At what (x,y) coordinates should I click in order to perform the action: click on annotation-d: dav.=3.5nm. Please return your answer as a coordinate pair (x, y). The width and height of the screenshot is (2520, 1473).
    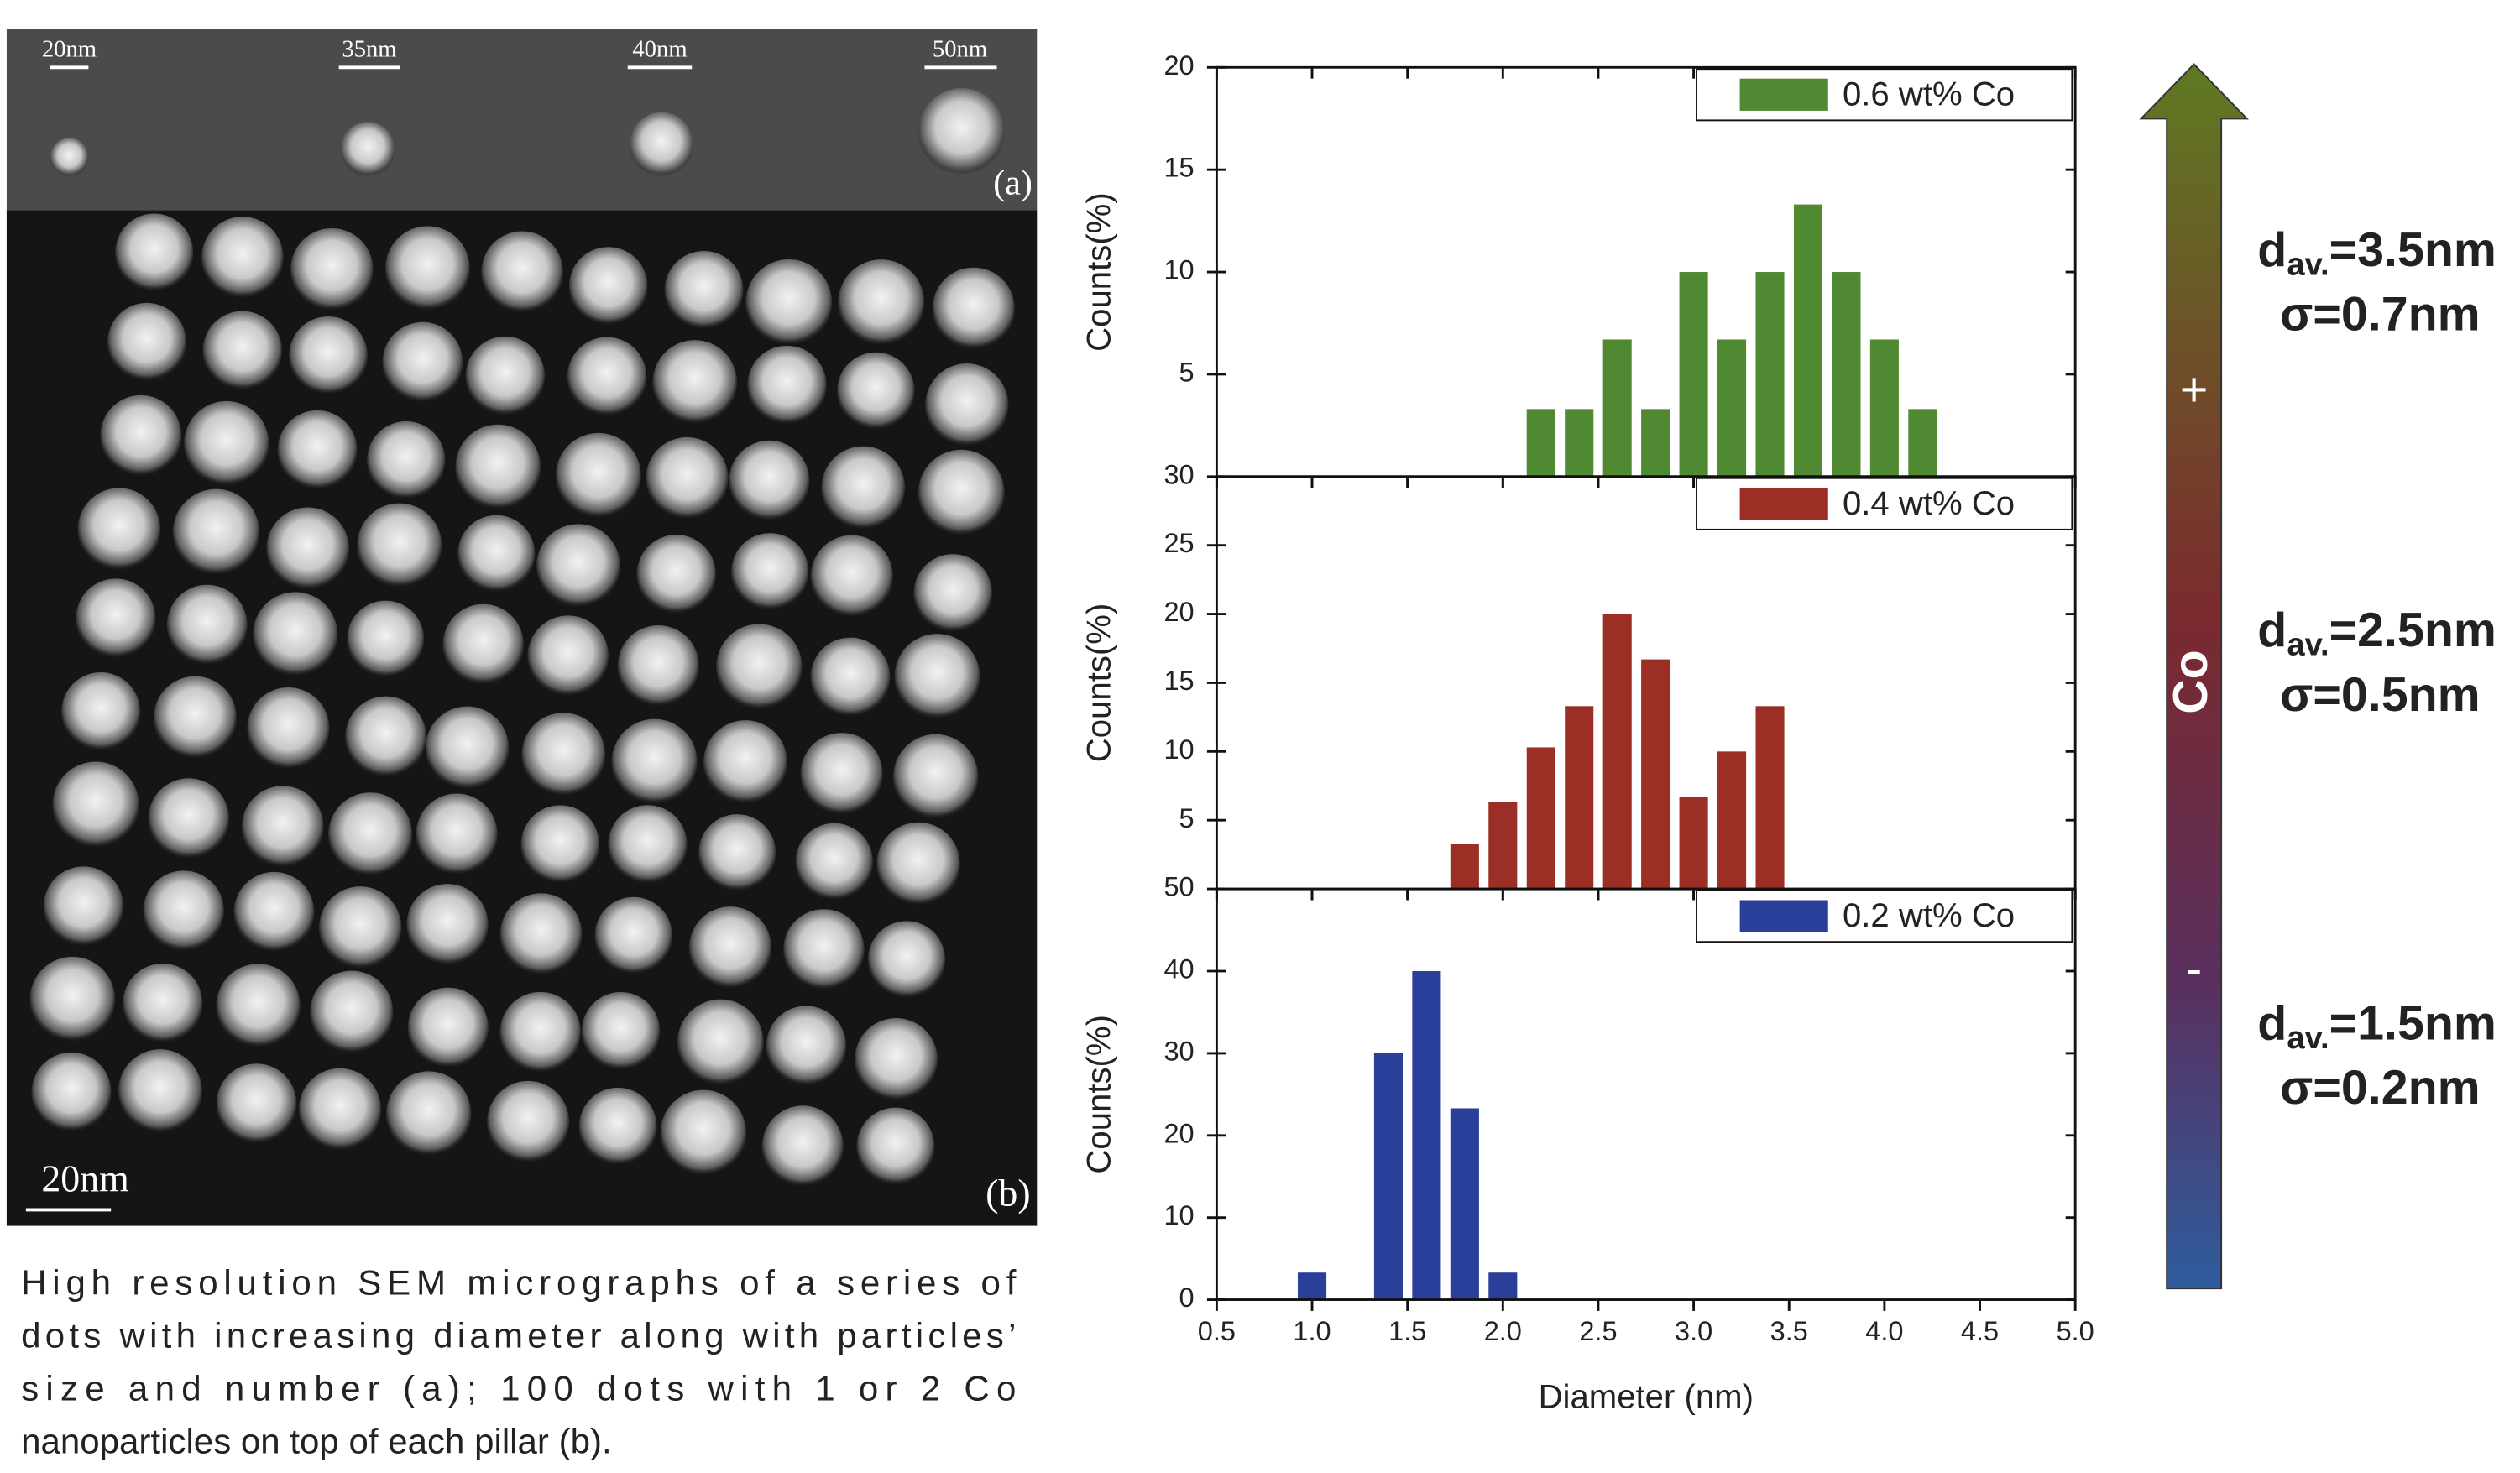
    Looking at the image, I should click on (2376, 252).